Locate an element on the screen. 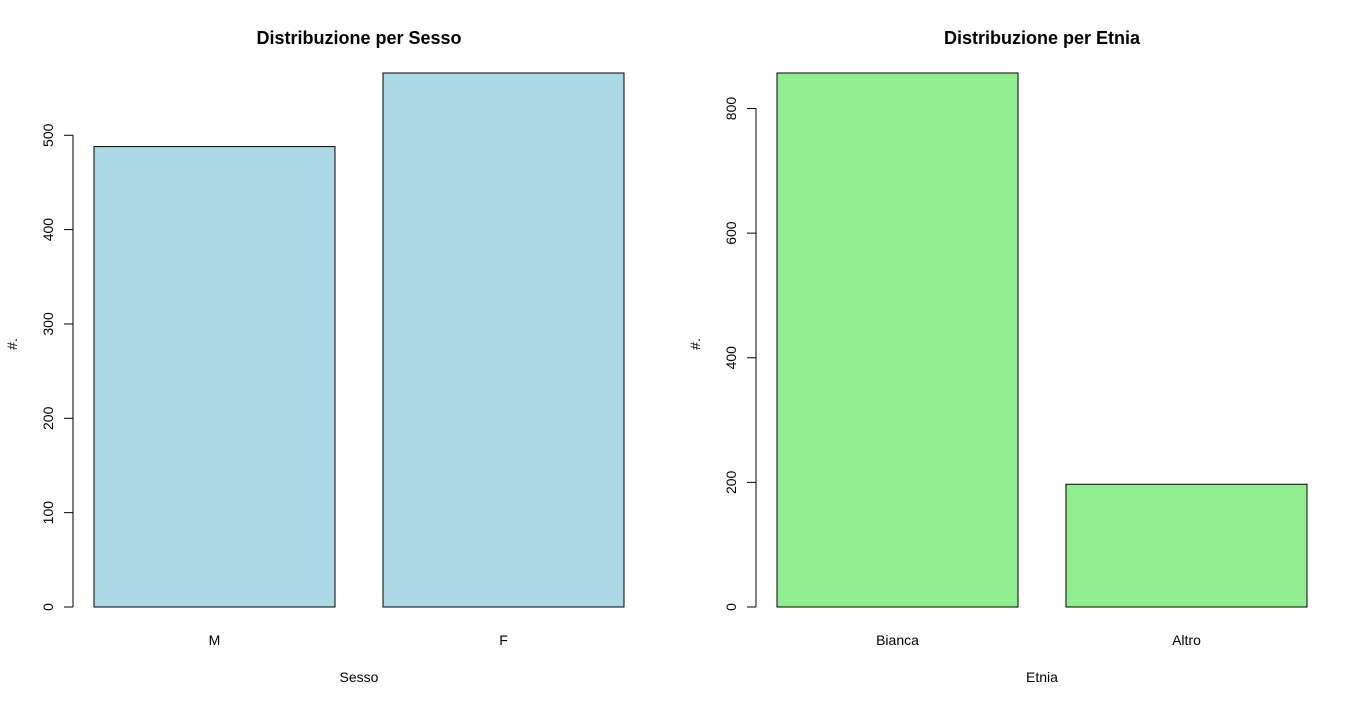 This screenshot has width=1366, height=705. y-tick-label: 500 is located at coordinates (48, 135).